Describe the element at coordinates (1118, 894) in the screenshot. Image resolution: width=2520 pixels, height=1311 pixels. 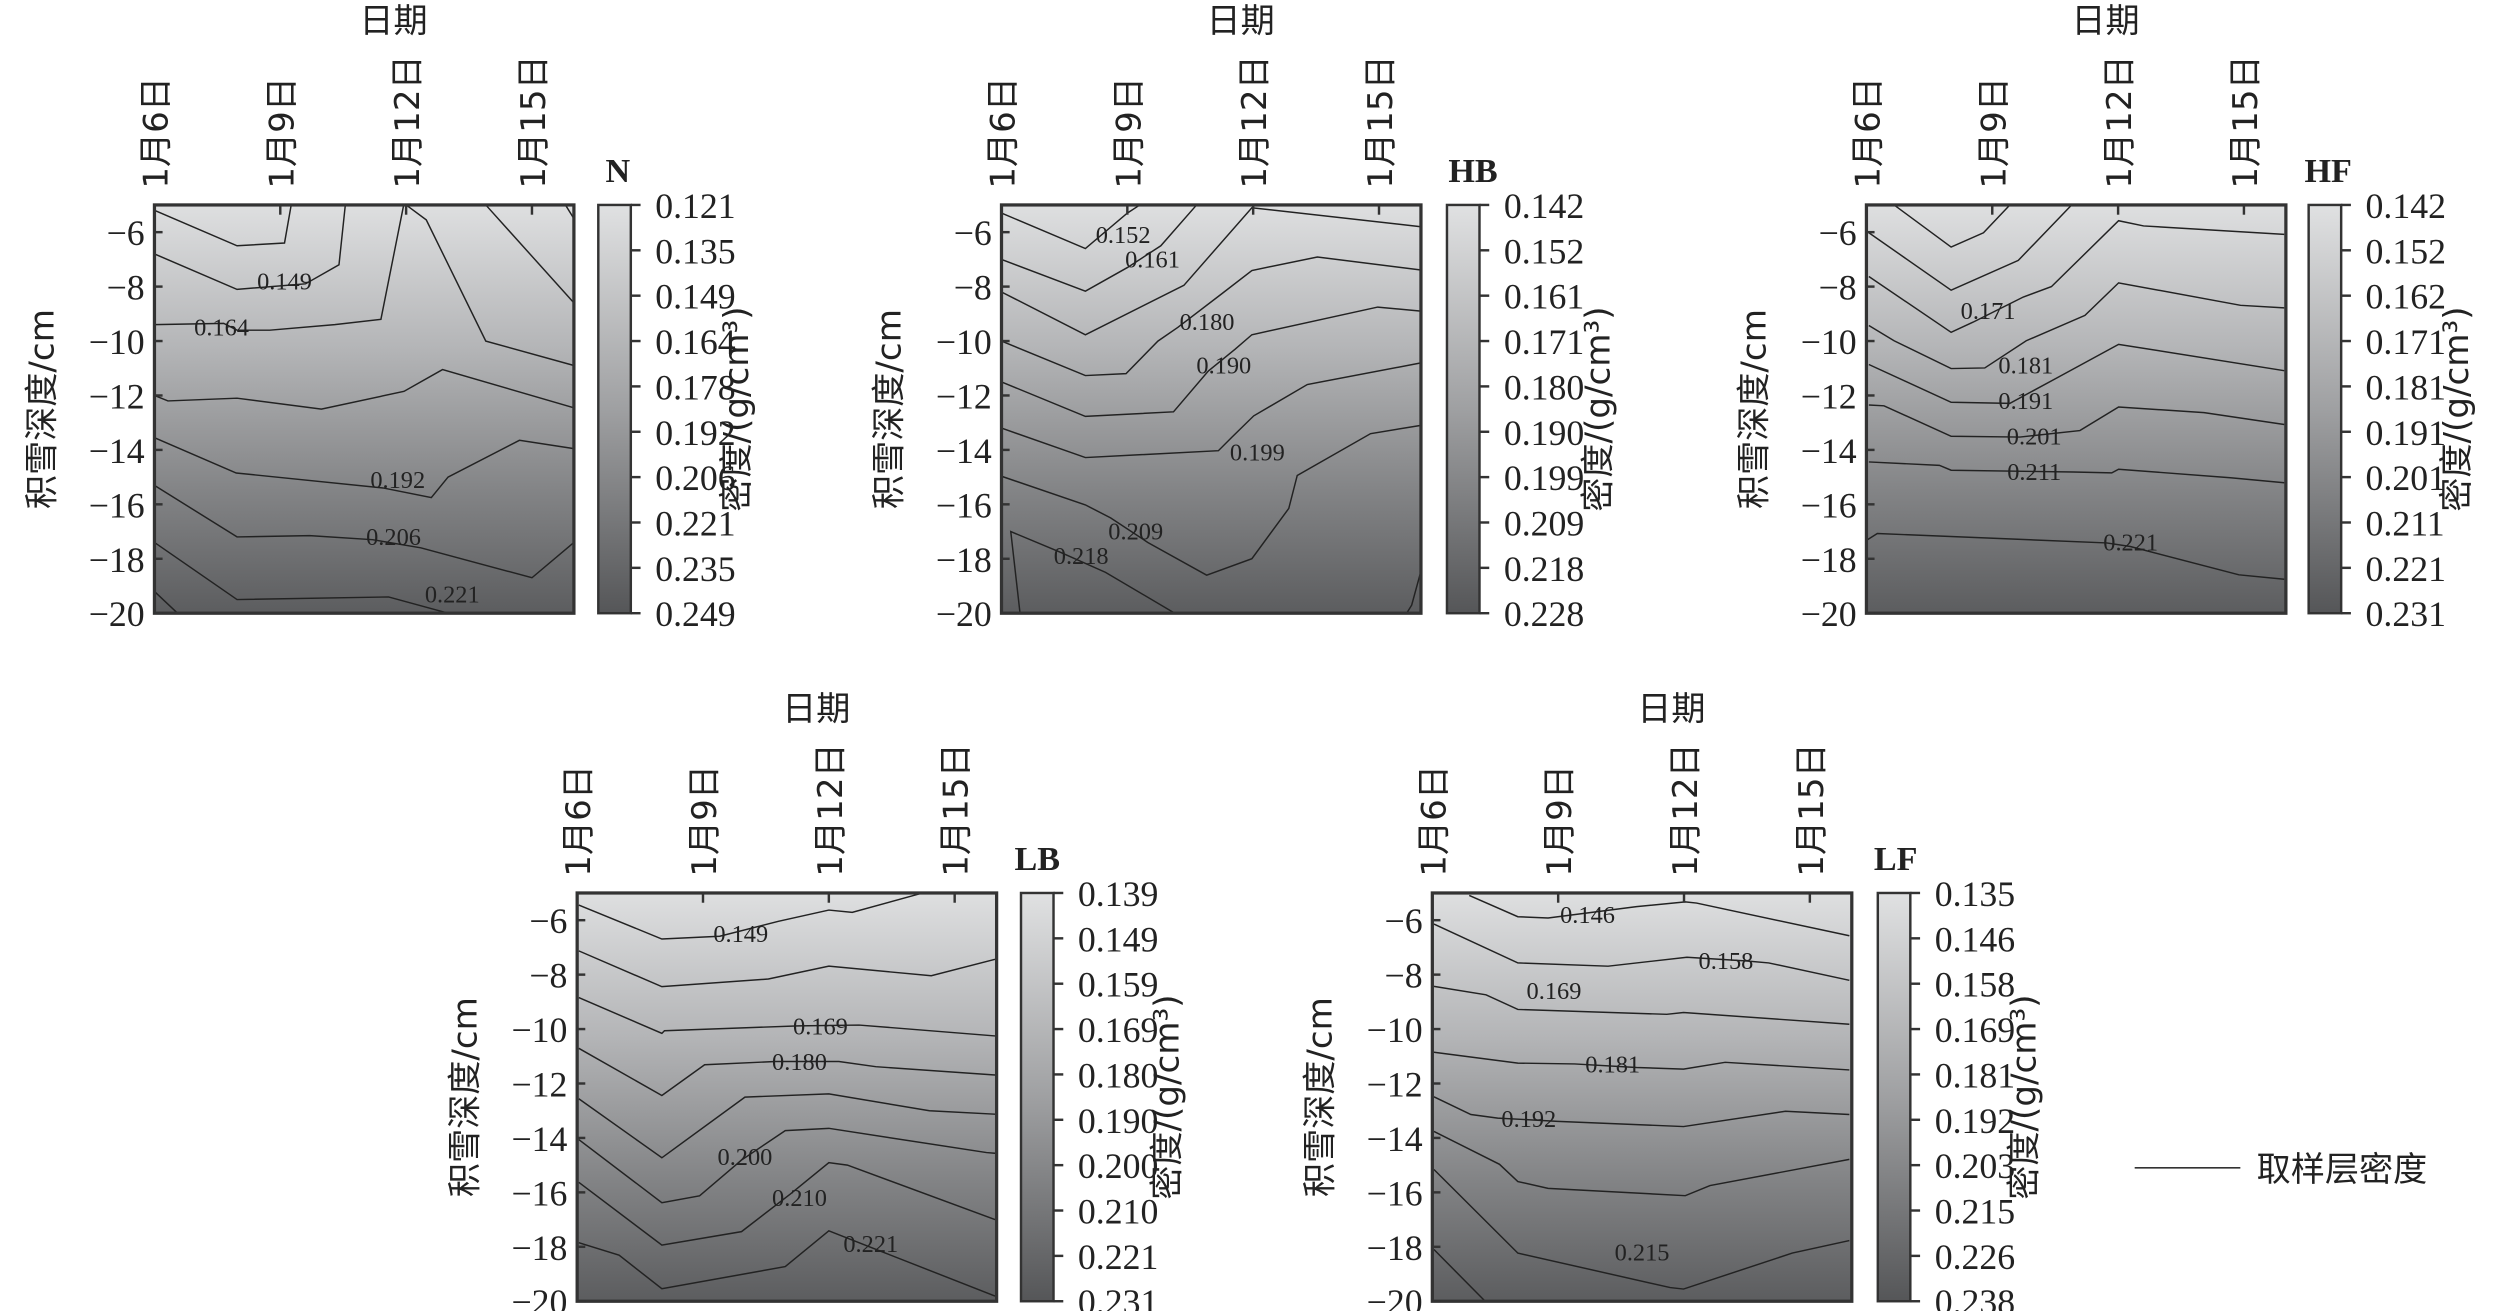
I see `colorbar-tick-label: 0.139` at that location.